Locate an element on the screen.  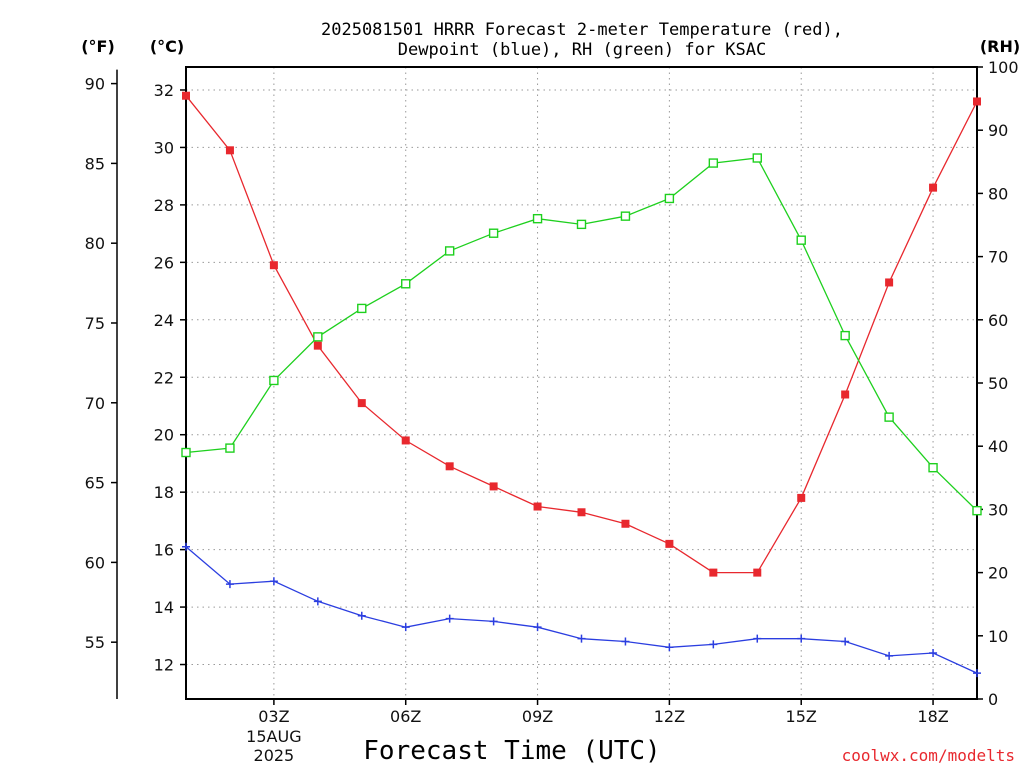
fahrenheit-tick-label: 65 is located at coordinates (95, 483).